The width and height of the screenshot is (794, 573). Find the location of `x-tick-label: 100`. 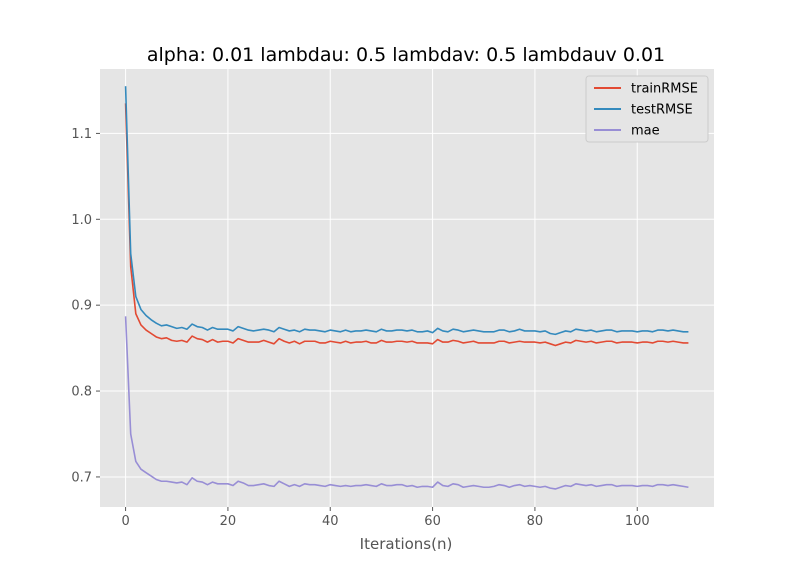

x-tick-label: 100 is located at coordinates (637, 521).